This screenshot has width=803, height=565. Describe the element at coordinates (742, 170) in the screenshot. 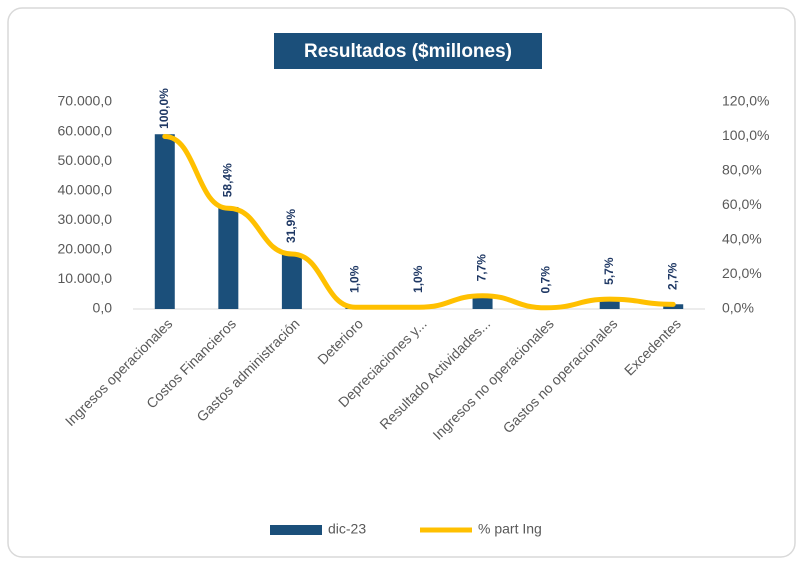

I see `y2-tick-label: 80,0%` at that location.